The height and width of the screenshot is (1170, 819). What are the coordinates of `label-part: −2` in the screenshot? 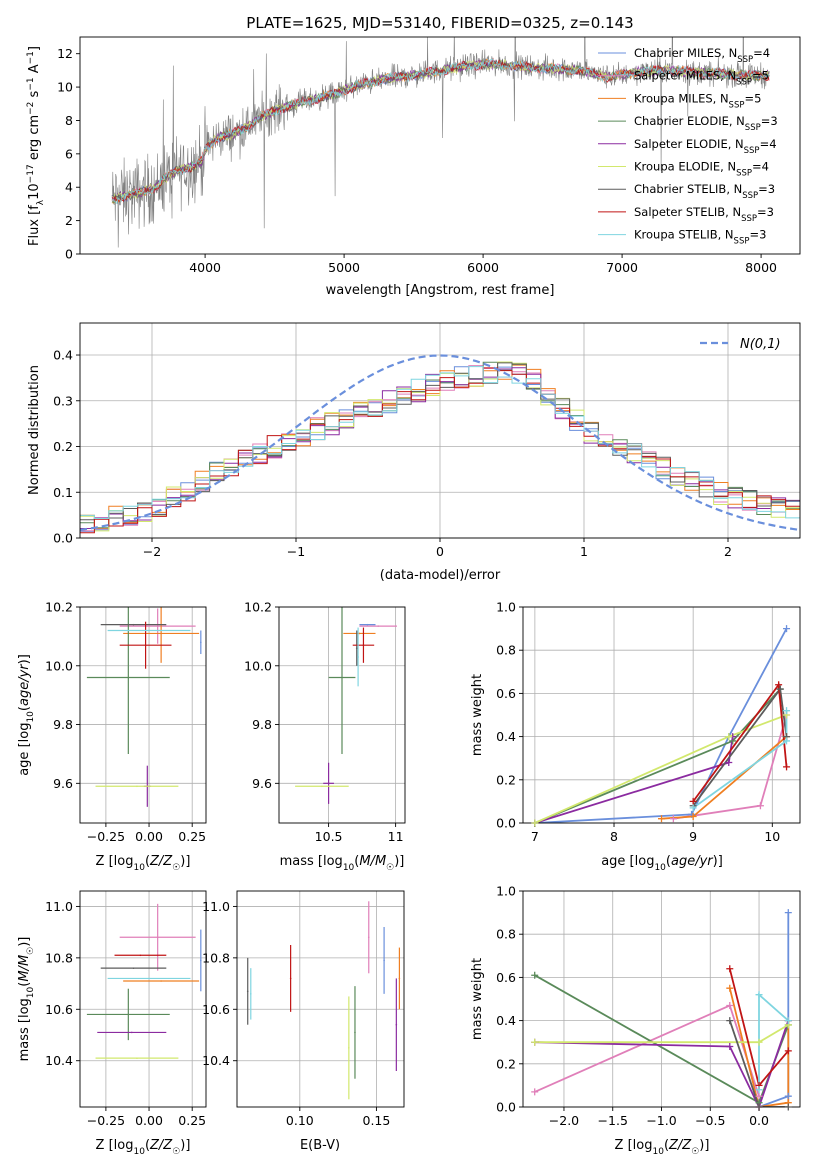 It's located at (31, 108).